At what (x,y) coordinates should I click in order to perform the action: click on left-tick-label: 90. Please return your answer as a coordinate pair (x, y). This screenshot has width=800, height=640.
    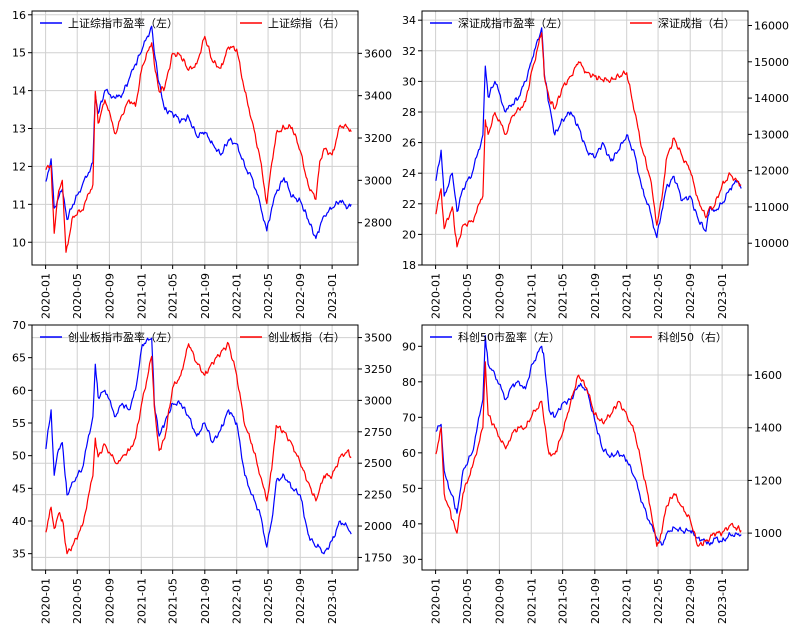
    Looking at the image, I should click on (409, 346).